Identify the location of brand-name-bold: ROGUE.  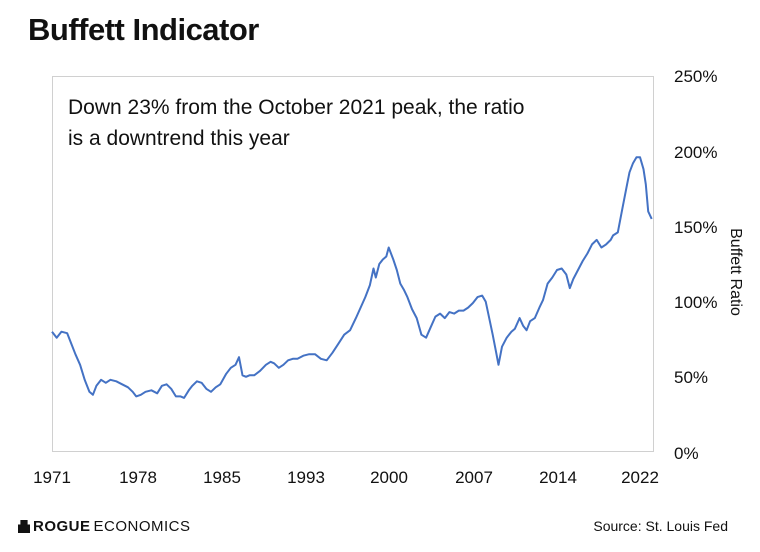
(62, 526).